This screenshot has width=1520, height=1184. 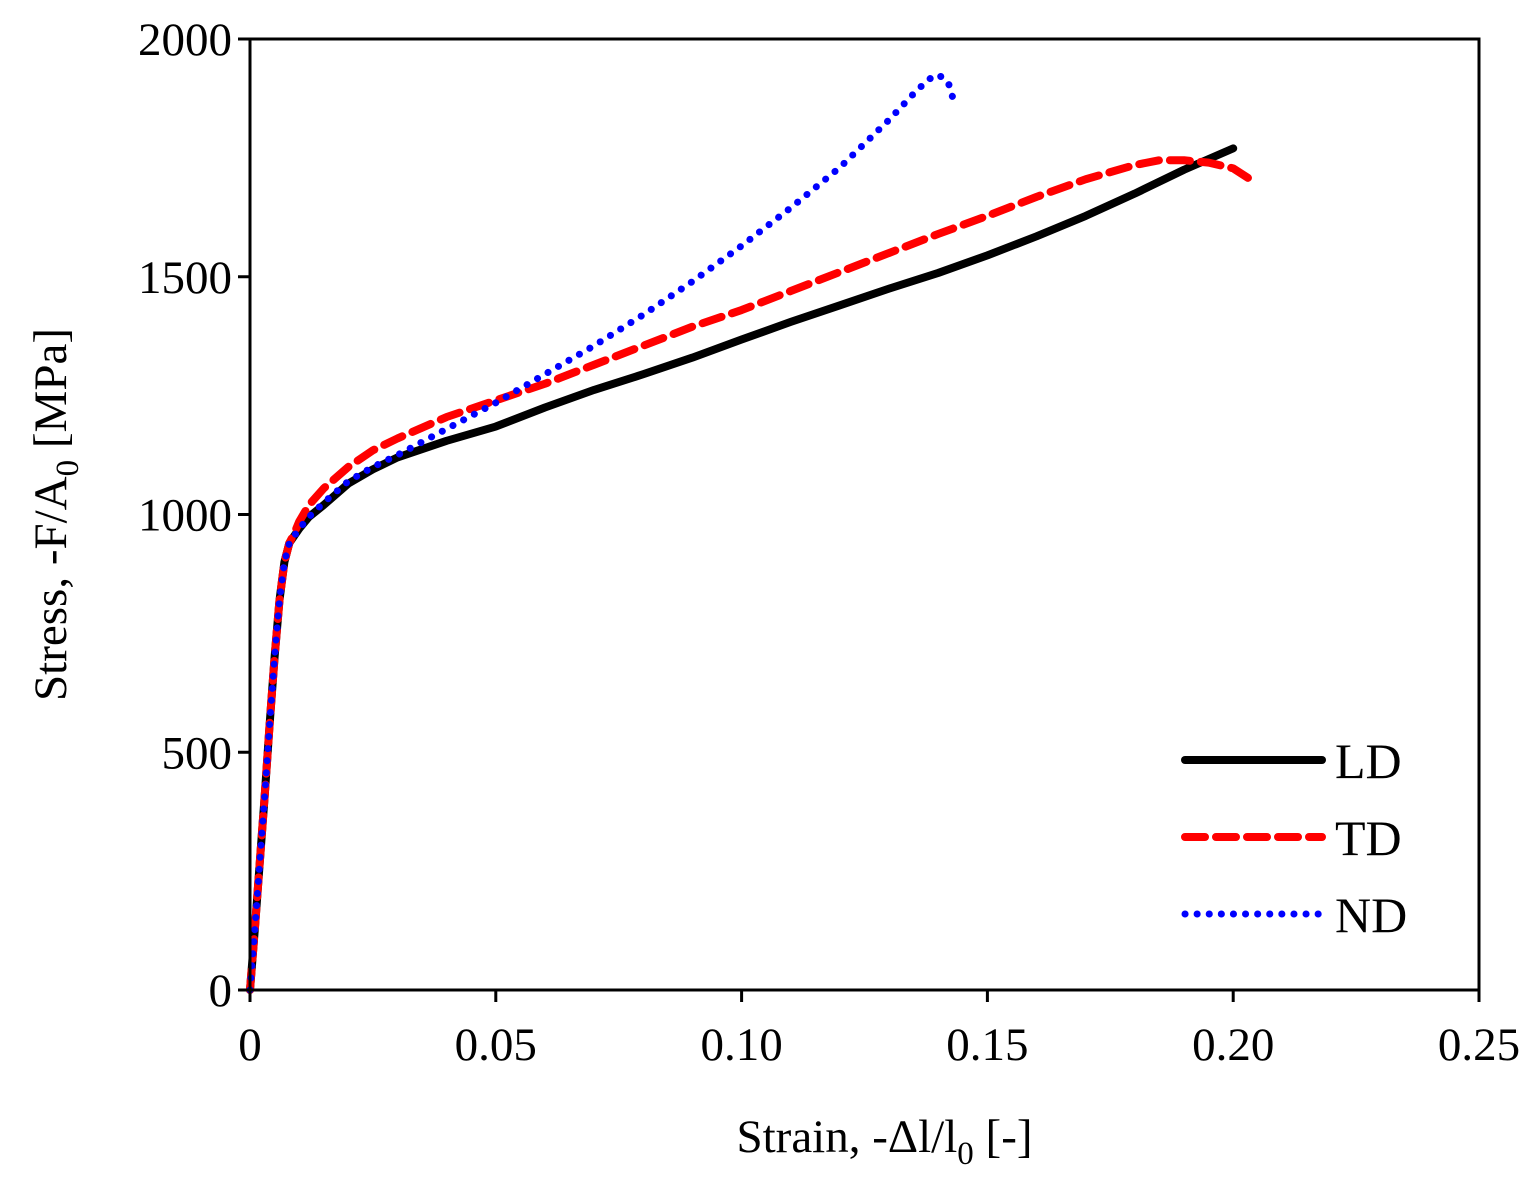 What do you see at coordinates (221, 991) in the screenshot?
I see `y-tick-label: 0` at bounding box center [221, 991].